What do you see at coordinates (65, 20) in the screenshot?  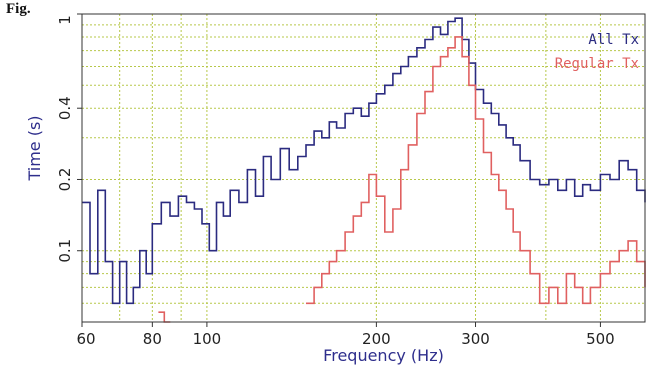 I see `y-tick-label: 1` at bounding box center [65, 20].